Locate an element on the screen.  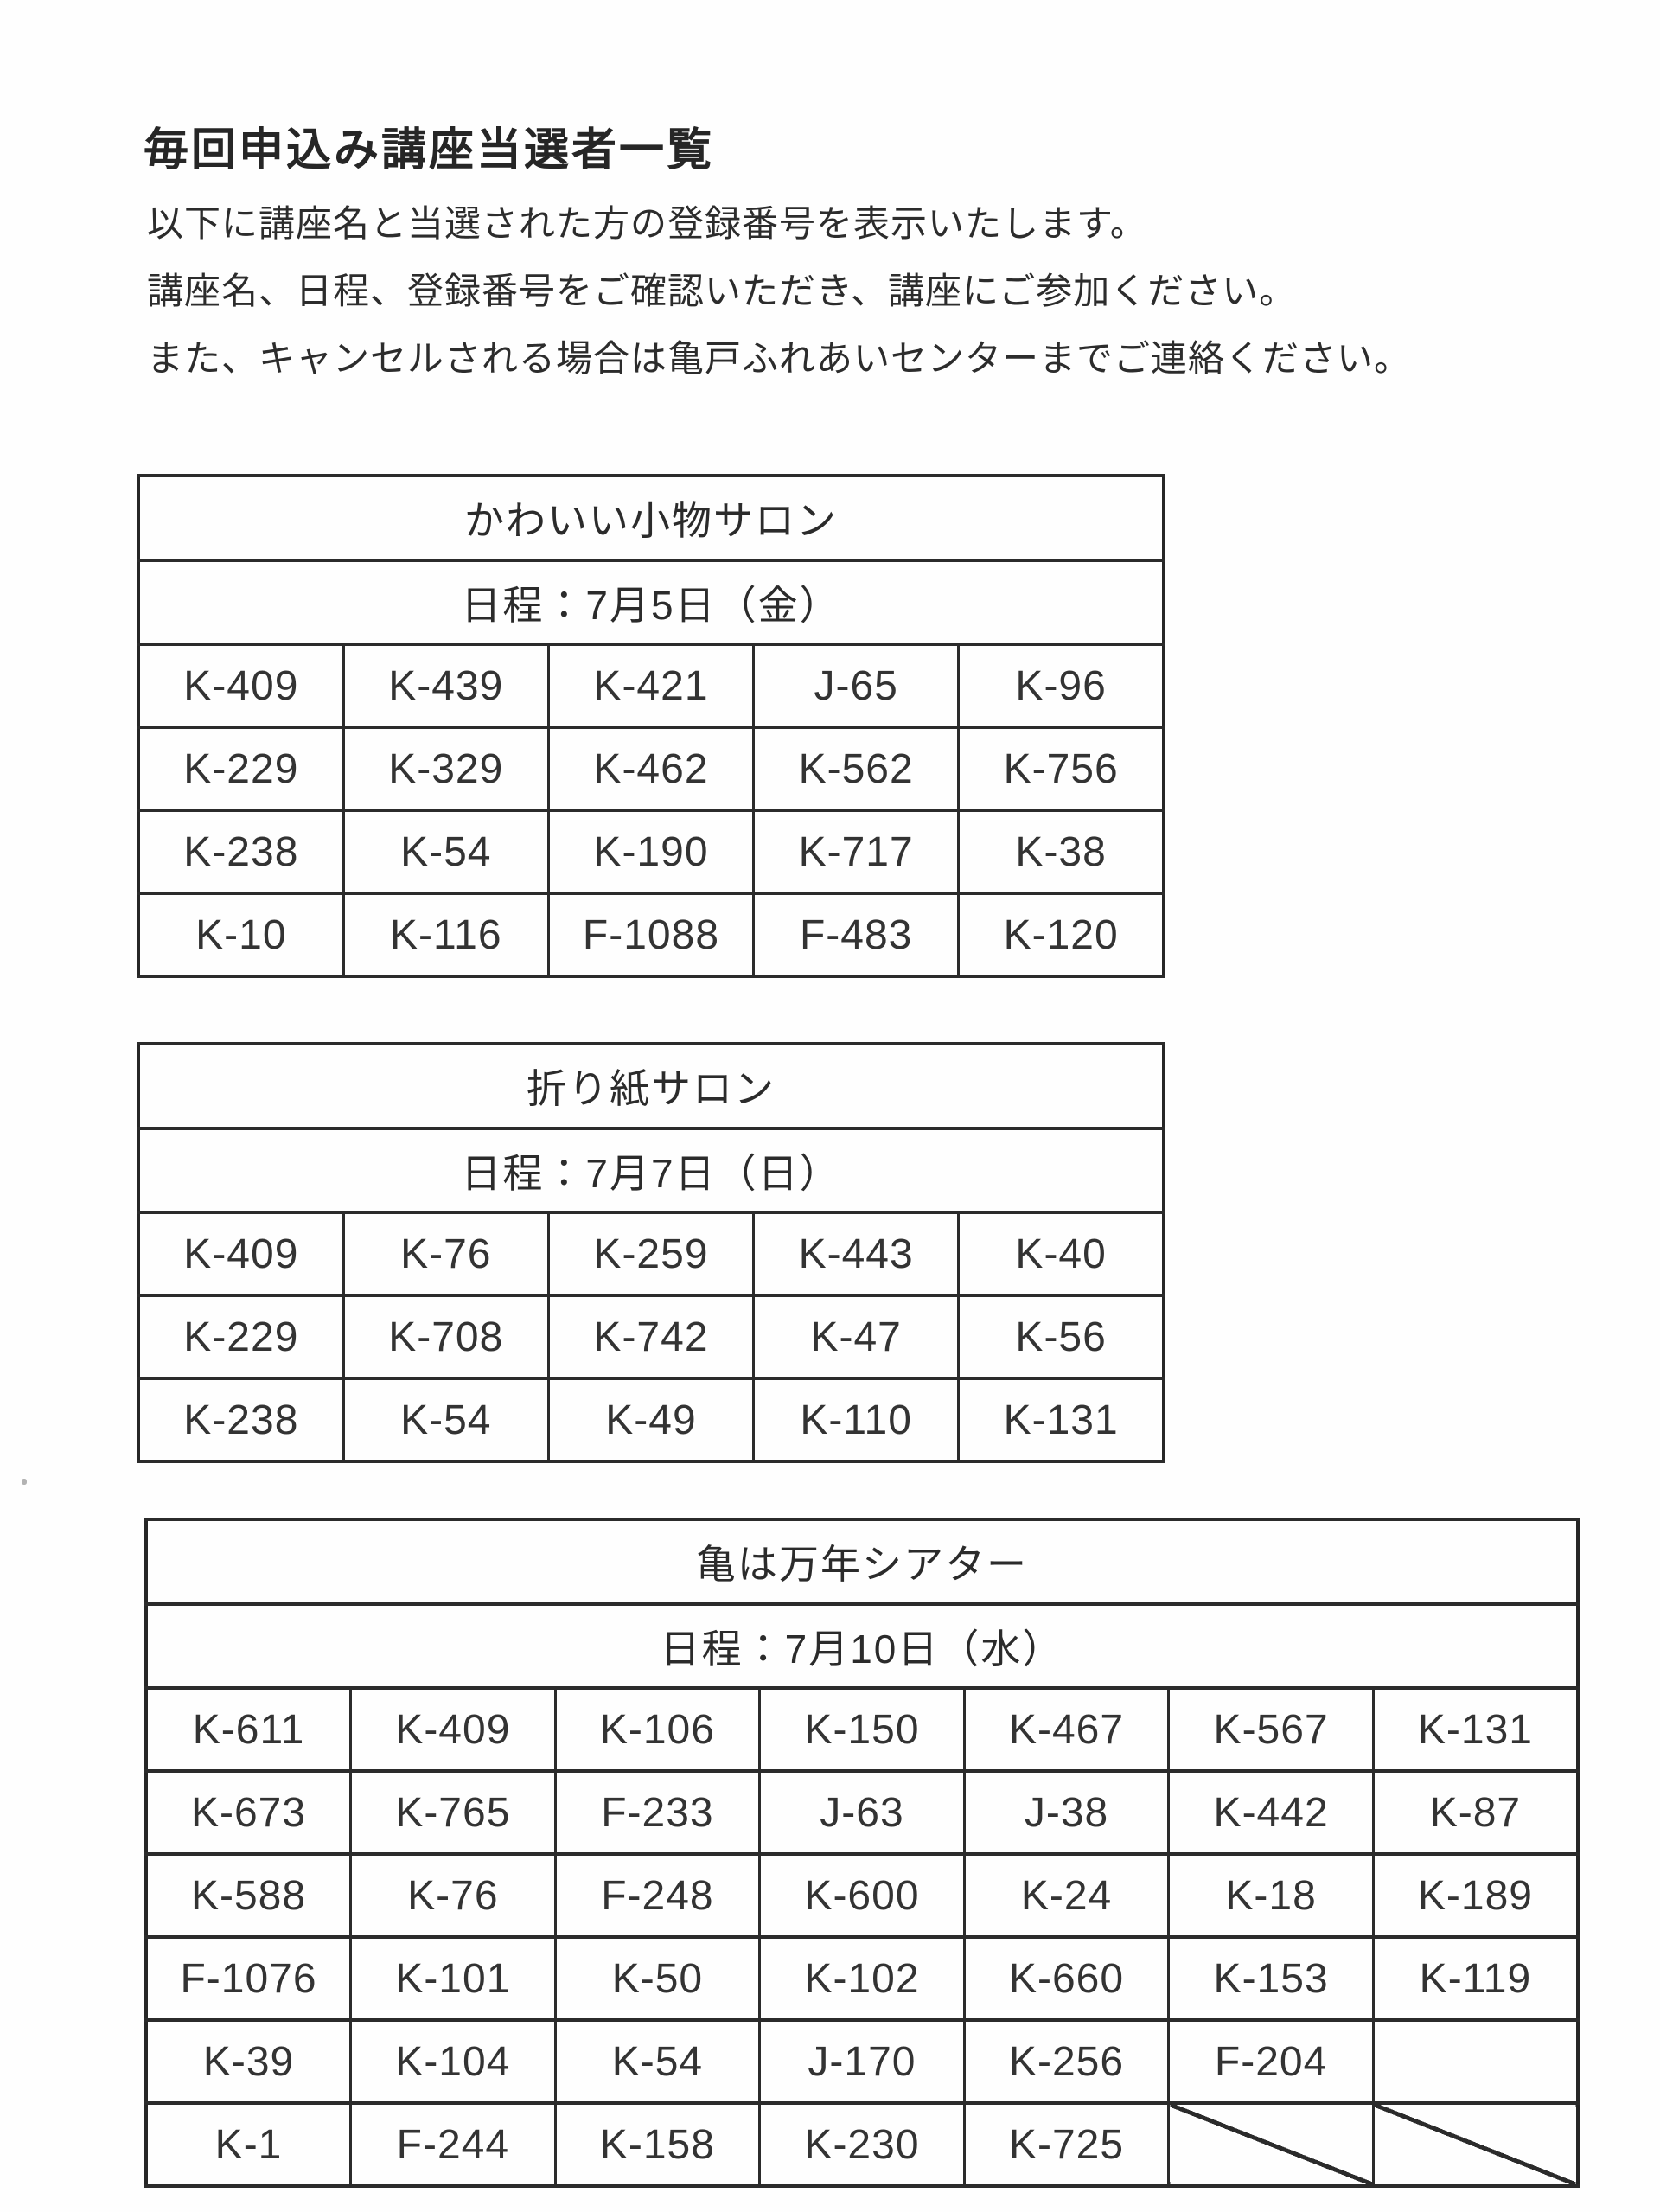
registration-number-cell: K-756 is located at coordinates (1061, 769).